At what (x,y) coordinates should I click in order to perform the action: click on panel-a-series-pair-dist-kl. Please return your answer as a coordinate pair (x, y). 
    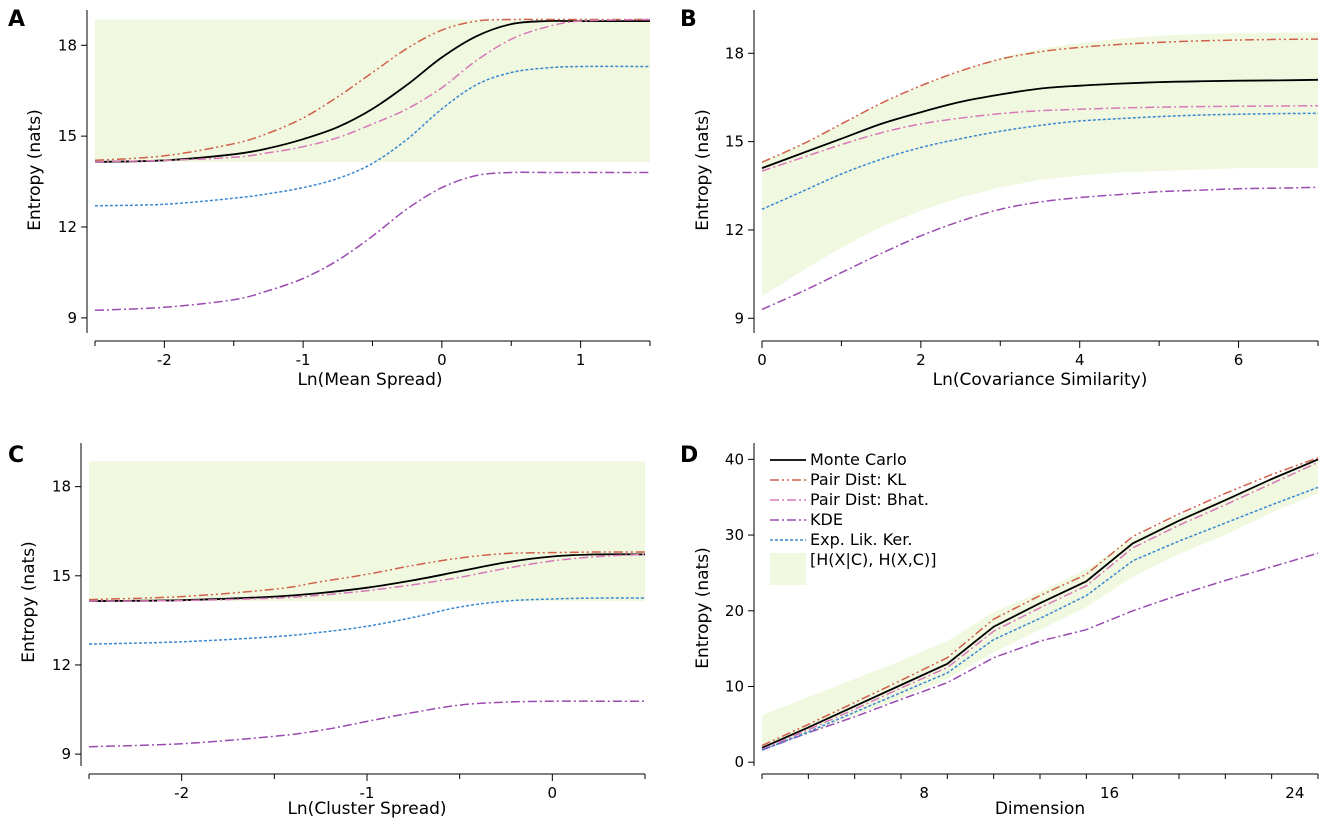
    Looking at the image, I should click on (372, 90).